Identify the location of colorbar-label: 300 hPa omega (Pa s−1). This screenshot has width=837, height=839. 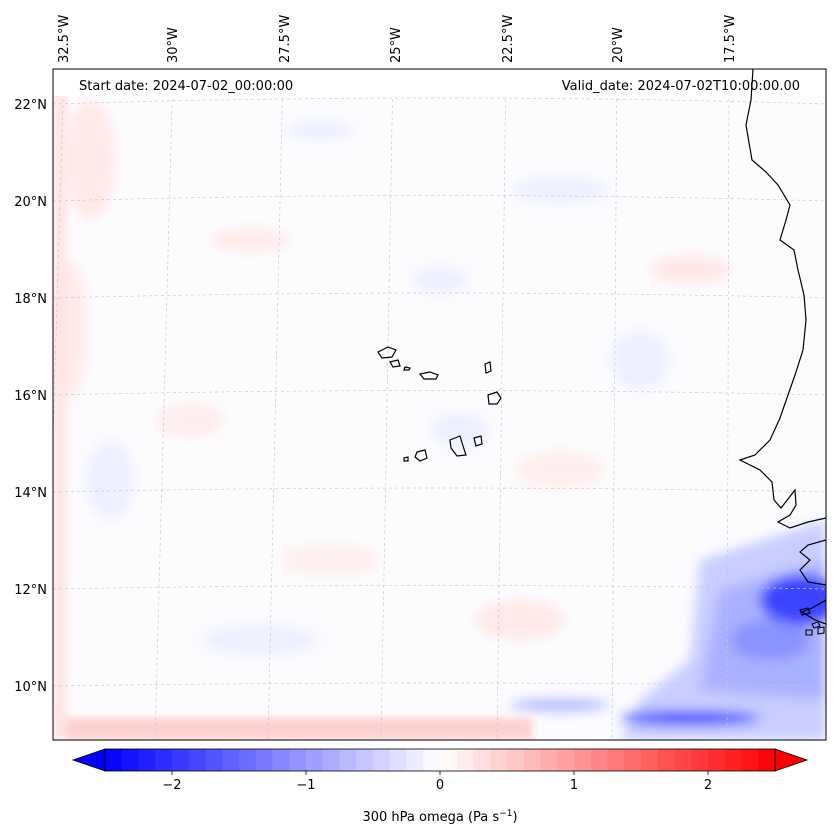
(439, 817).